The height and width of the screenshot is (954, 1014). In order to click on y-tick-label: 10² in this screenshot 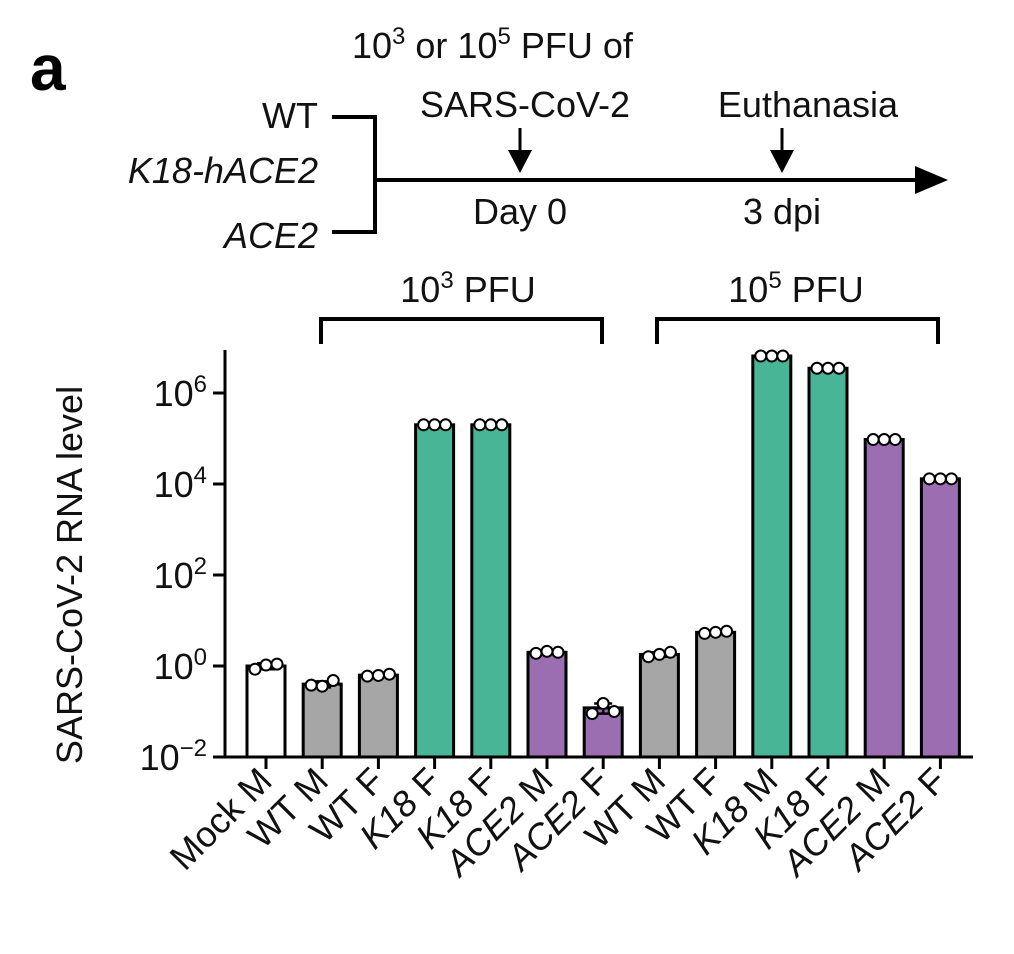, I will do `click(180, 574)`.